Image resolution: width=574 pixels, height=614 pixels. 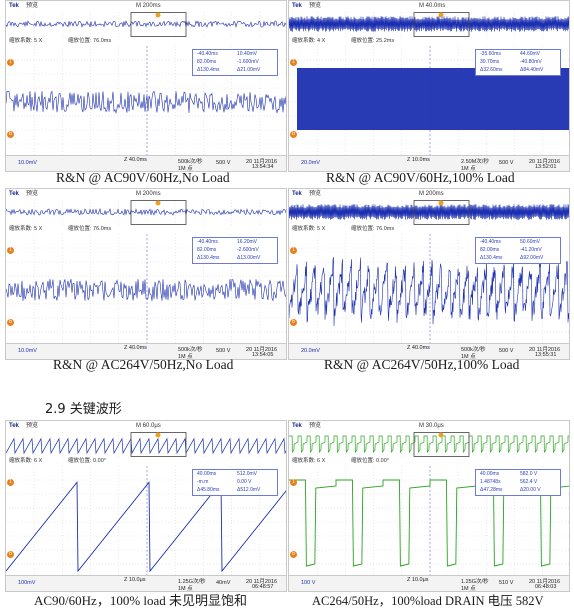 I want to click on timebase-label: M 60.0μs, so click(x=148, y=426).